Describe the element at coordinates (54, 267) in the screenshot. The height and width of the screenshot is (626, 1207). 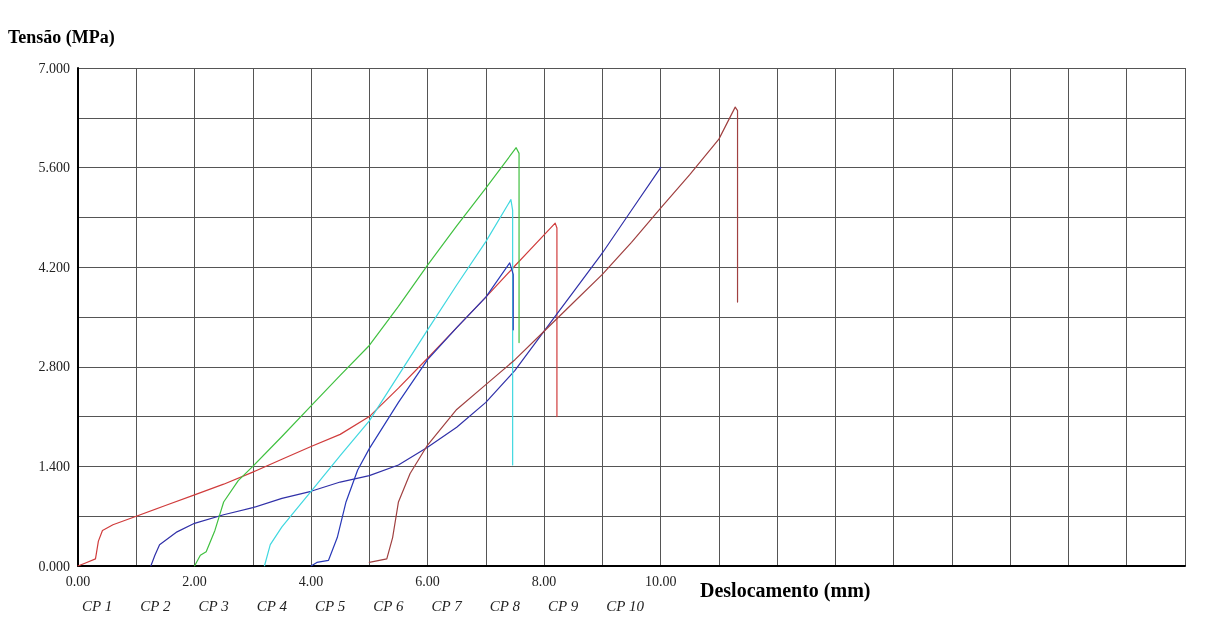
I see `y-tick-label: 4.200` at that location.